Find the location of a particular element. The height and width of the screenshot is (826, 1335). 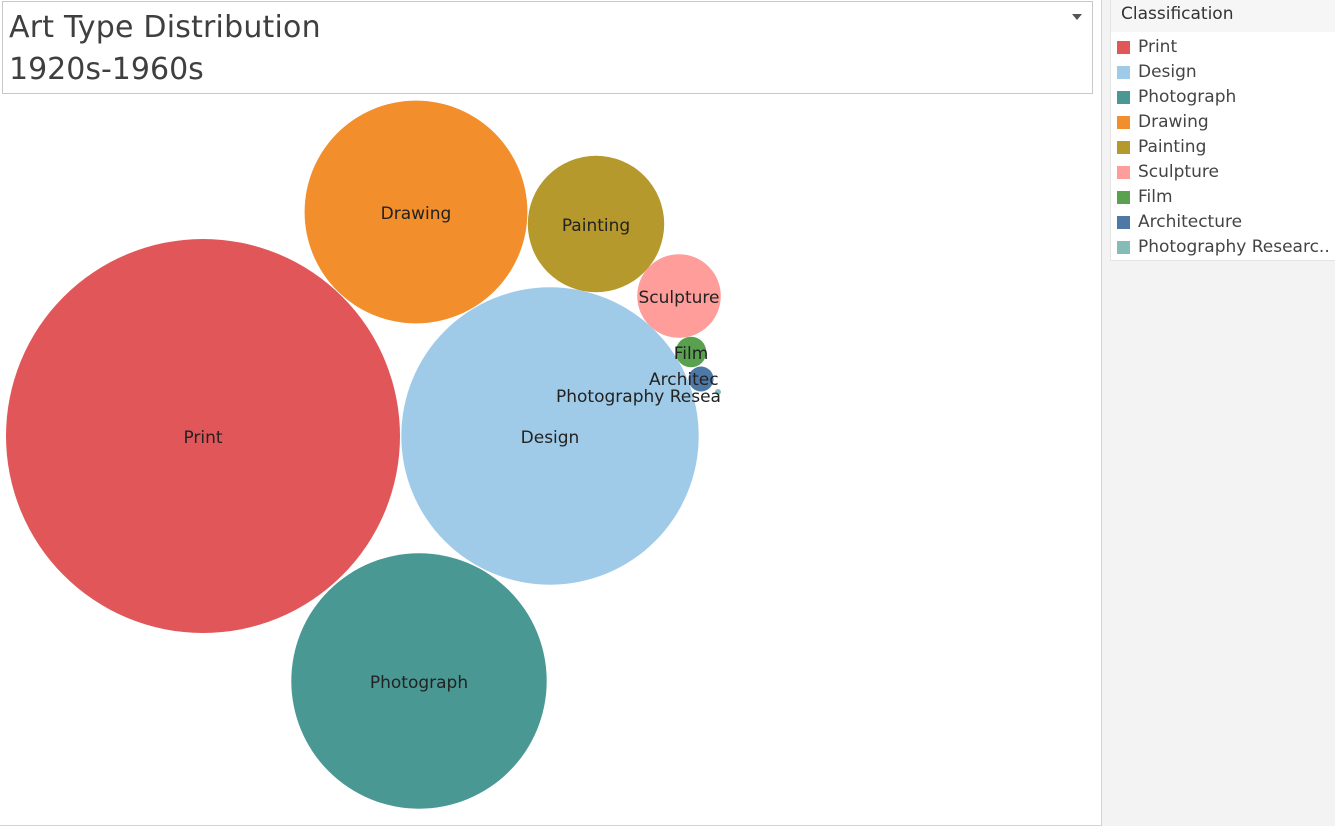

legend-label: Photography Researc.. is located at coordinates (1234, 247).